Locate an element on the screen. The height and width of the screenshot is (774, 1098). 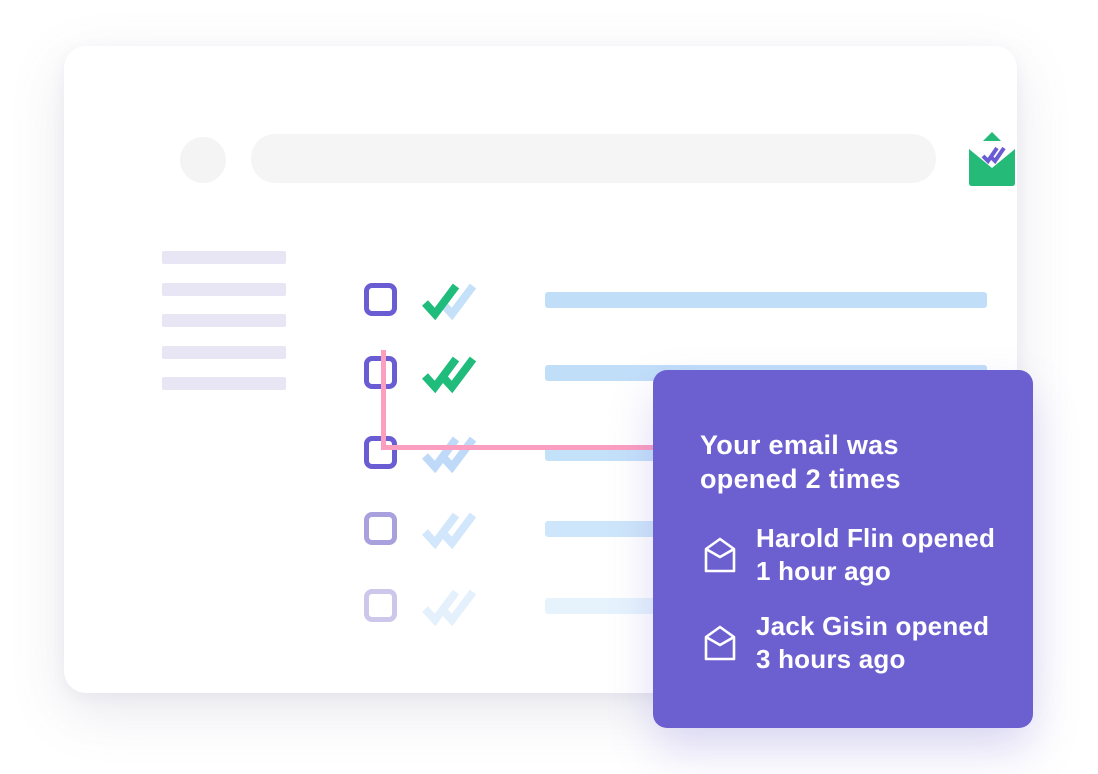
email-subject-placeholder-bar is located at coordinates (766, 300).